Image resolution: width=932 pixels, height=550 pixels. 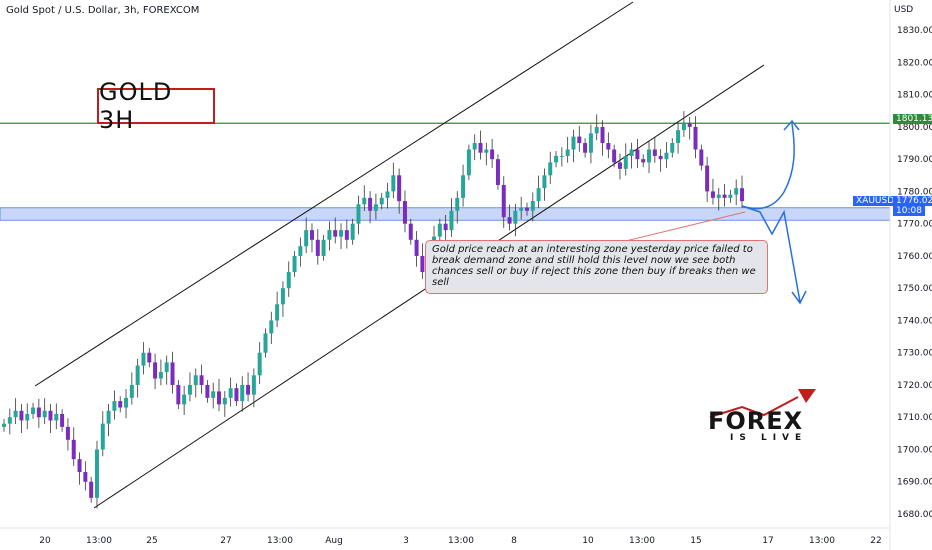 I want to click on resistance-price-tag: 1801.13, so click(x=912, y=119).